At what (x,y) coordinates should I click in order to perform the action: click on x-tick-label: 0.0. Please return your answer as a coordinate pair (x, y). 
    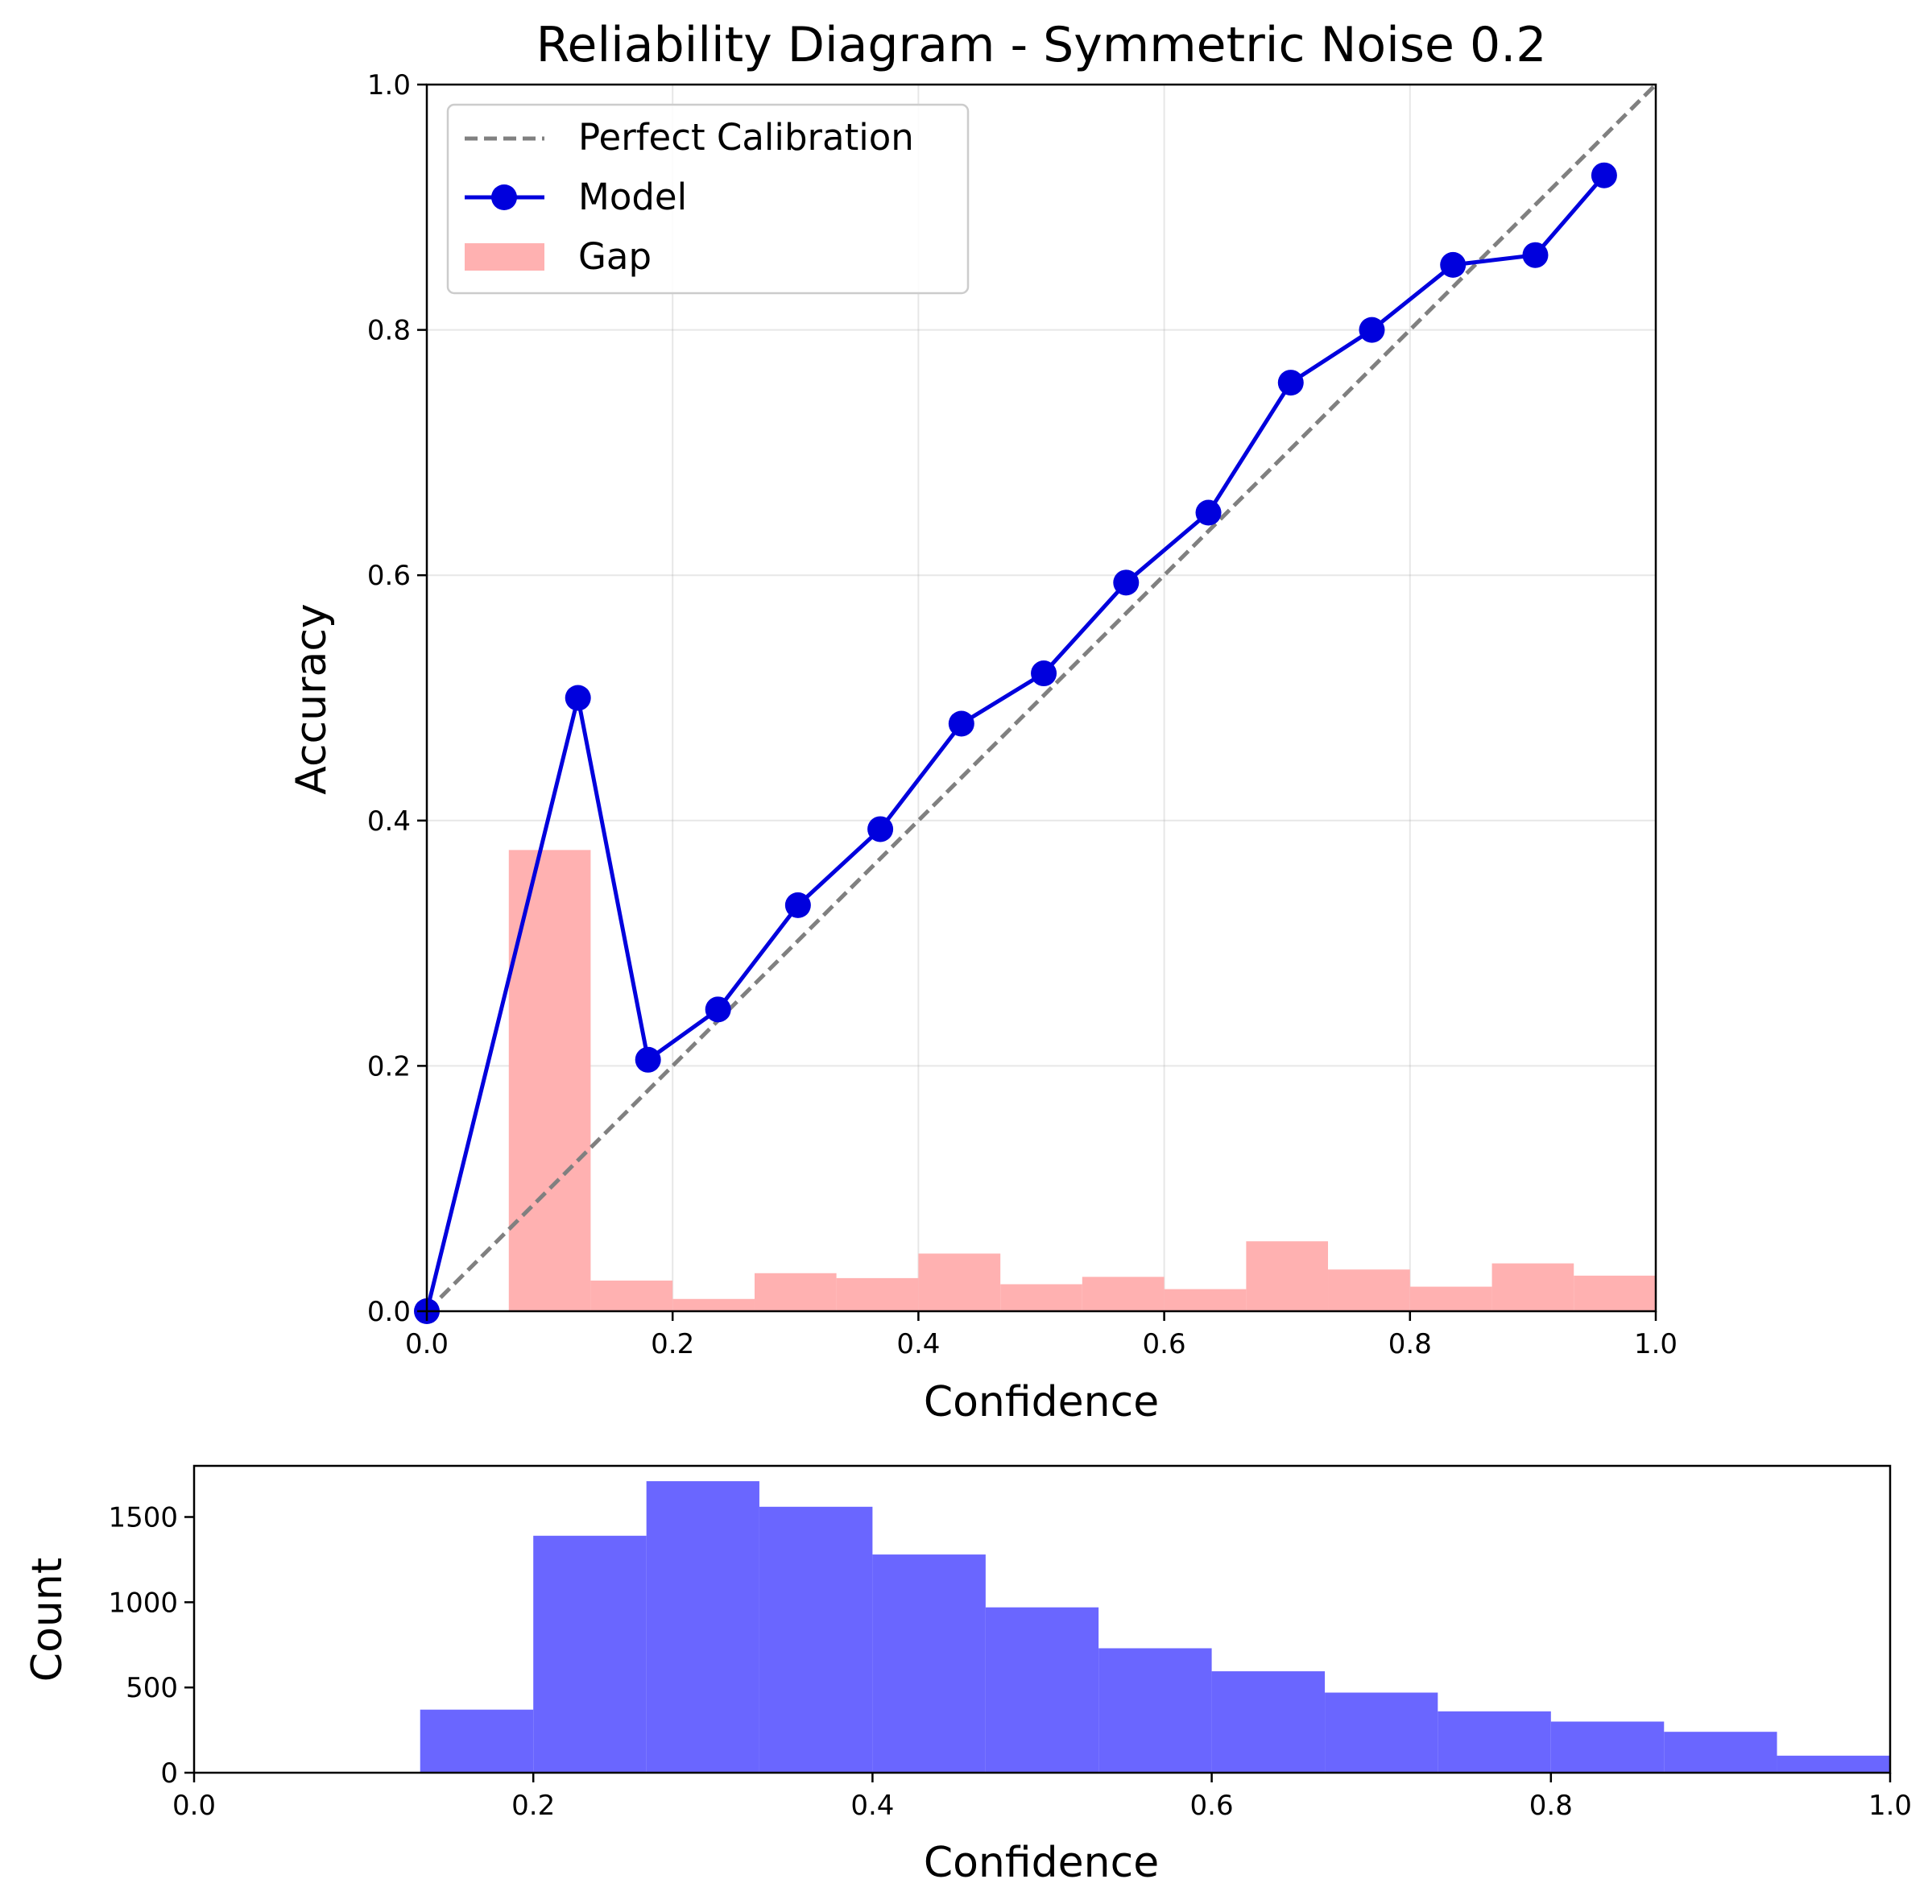
    Looking at the image, I should click on (427, 1344).